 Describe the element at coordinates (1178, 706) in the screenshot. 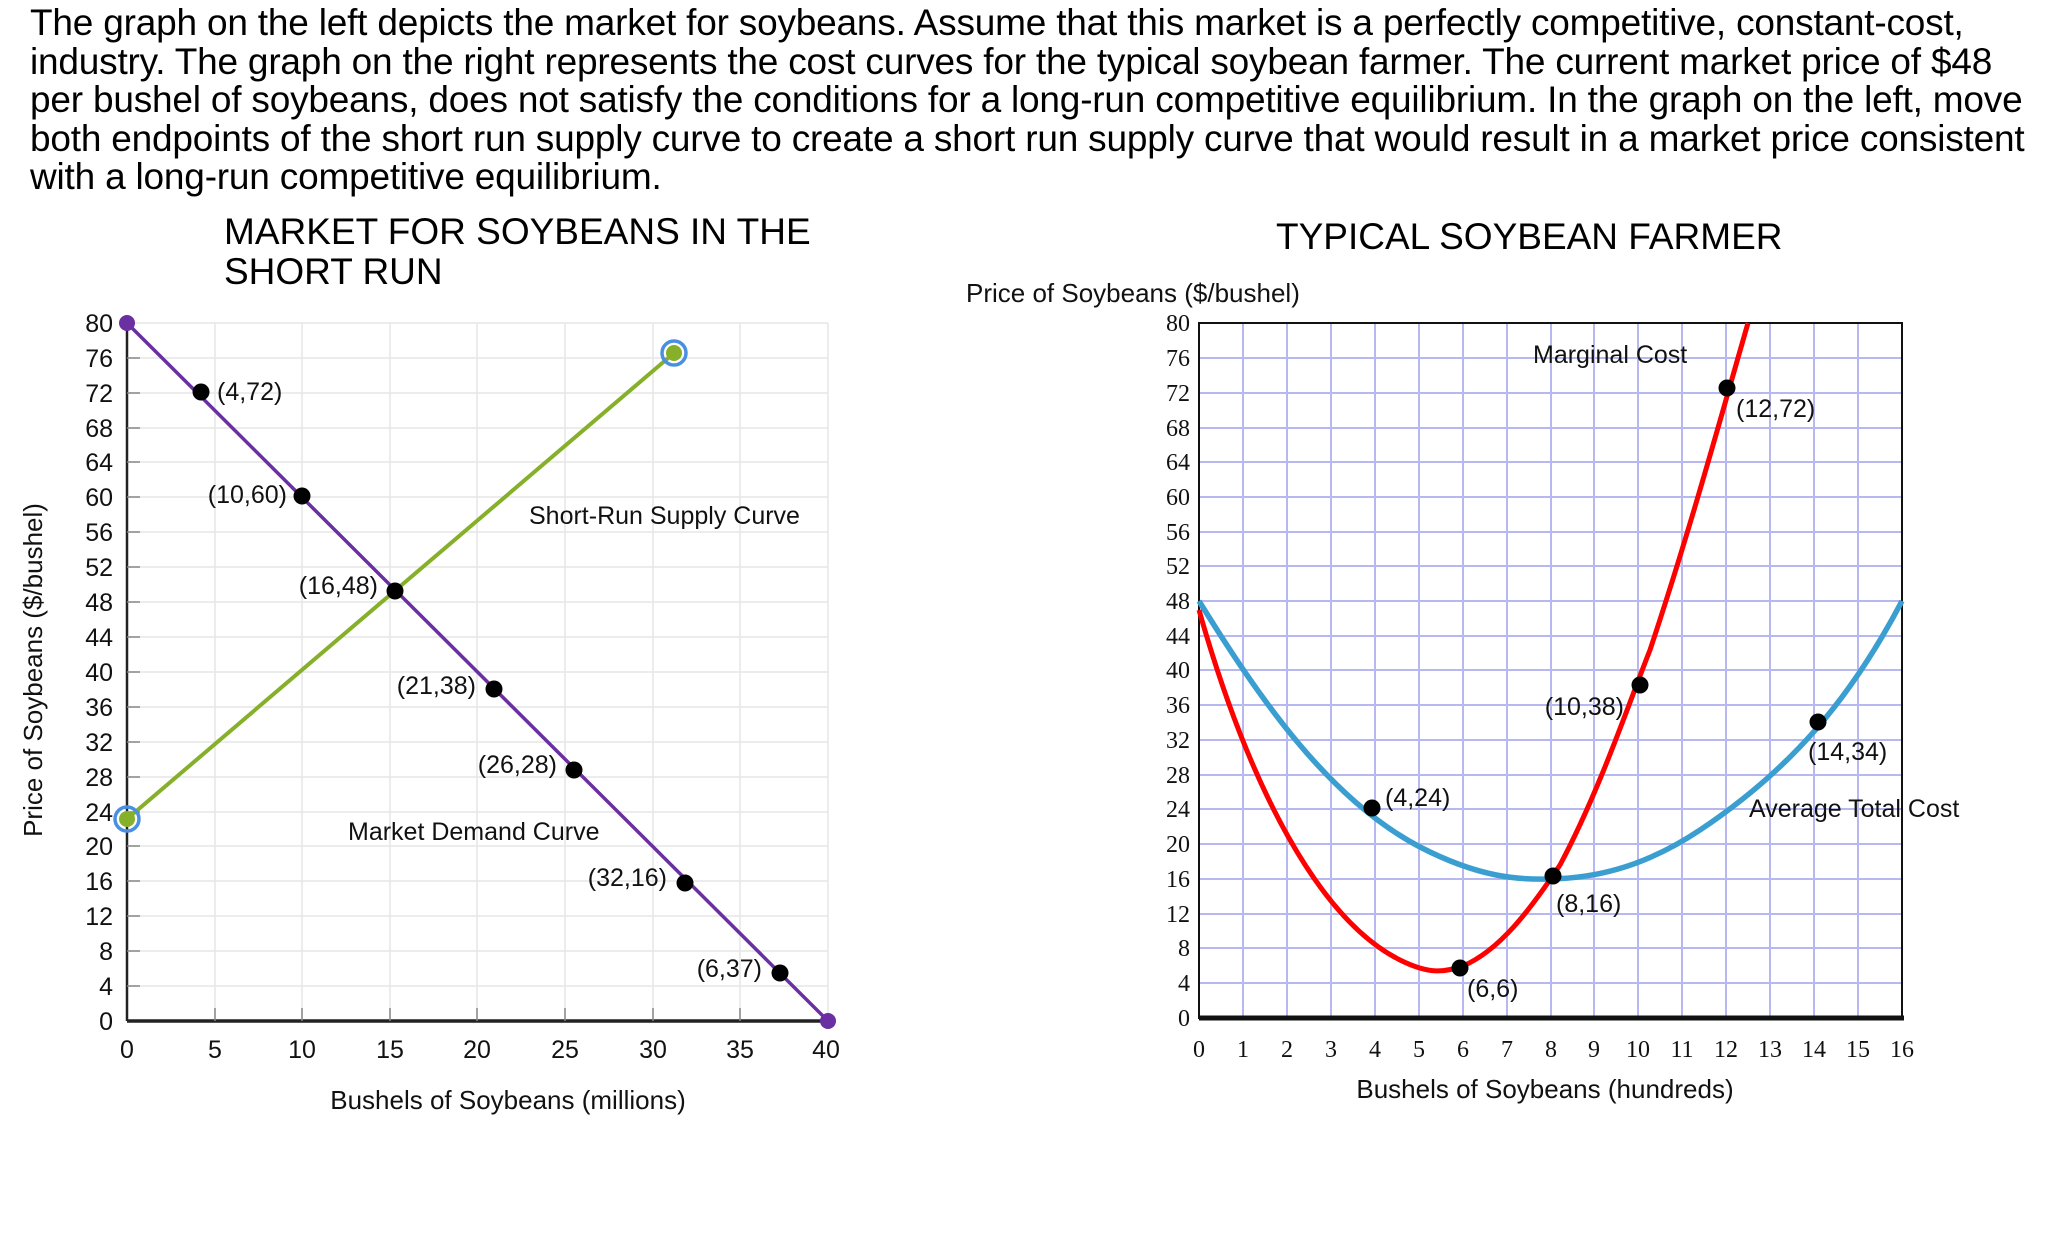

I see `y-tick: 36` at that location.